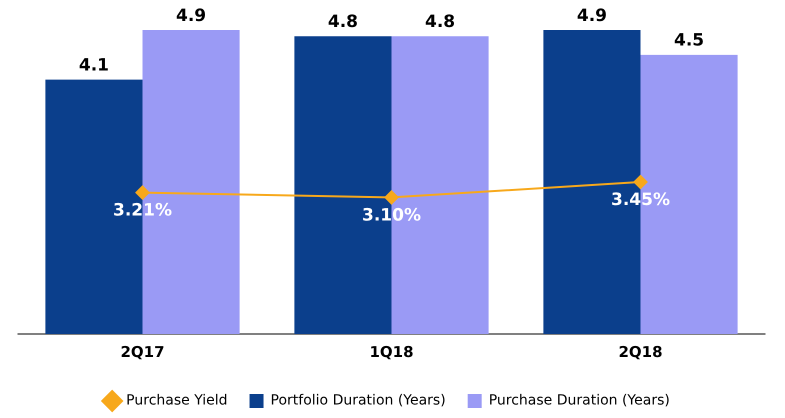 This screenshot has width=785, height=418. I want to click on legend-label: Purchase Duration (Years), so click(579, 400).